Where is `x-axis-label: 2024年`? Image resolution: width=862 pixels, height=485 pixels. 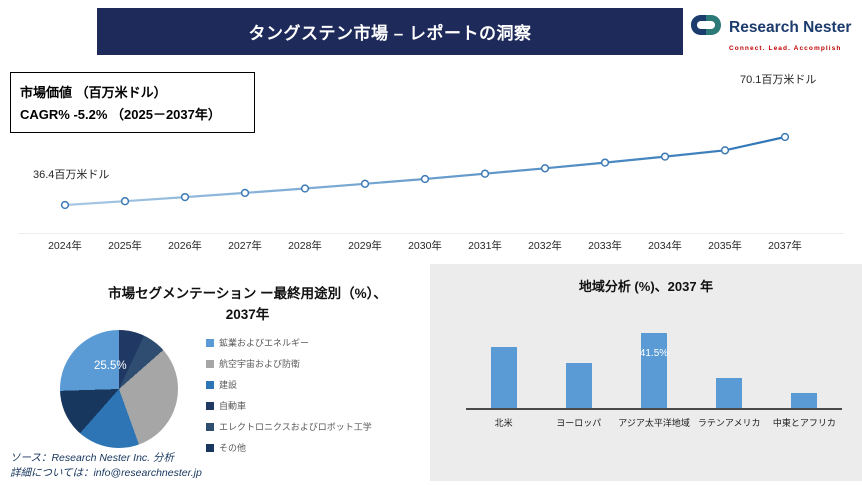
x-axis-label: 2024年 is located at coordinates (65, 246).